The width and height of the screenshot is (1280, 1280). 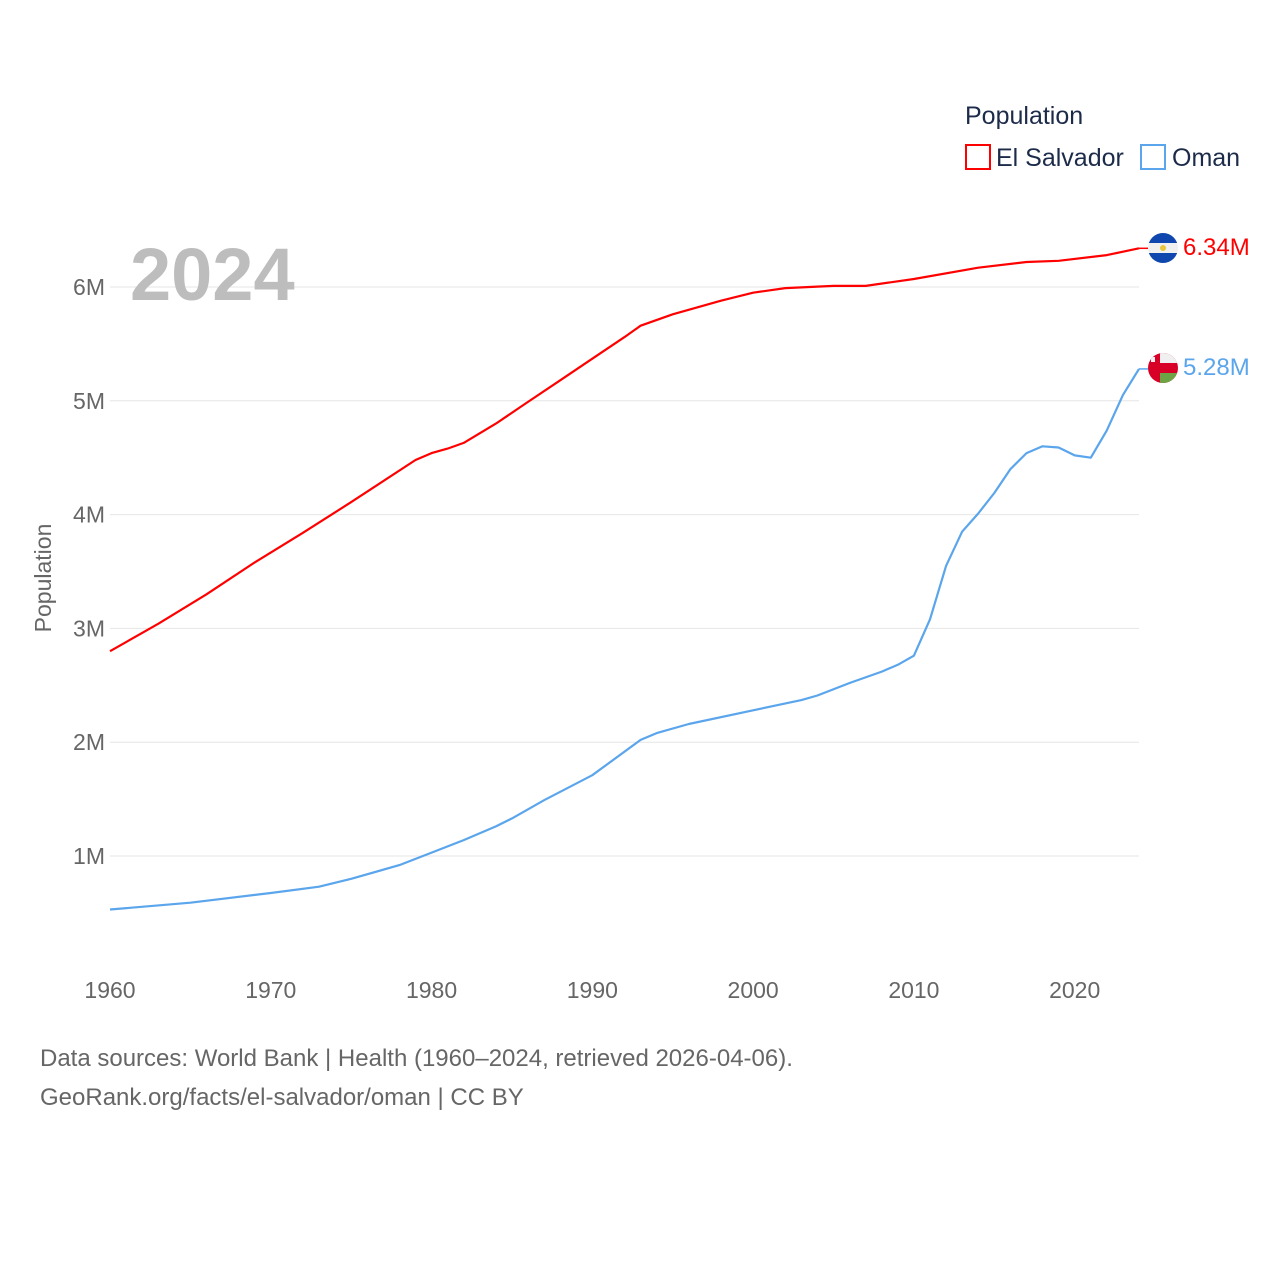 I want to click on x-tick-label: 1960, so click(x=109, y=990).